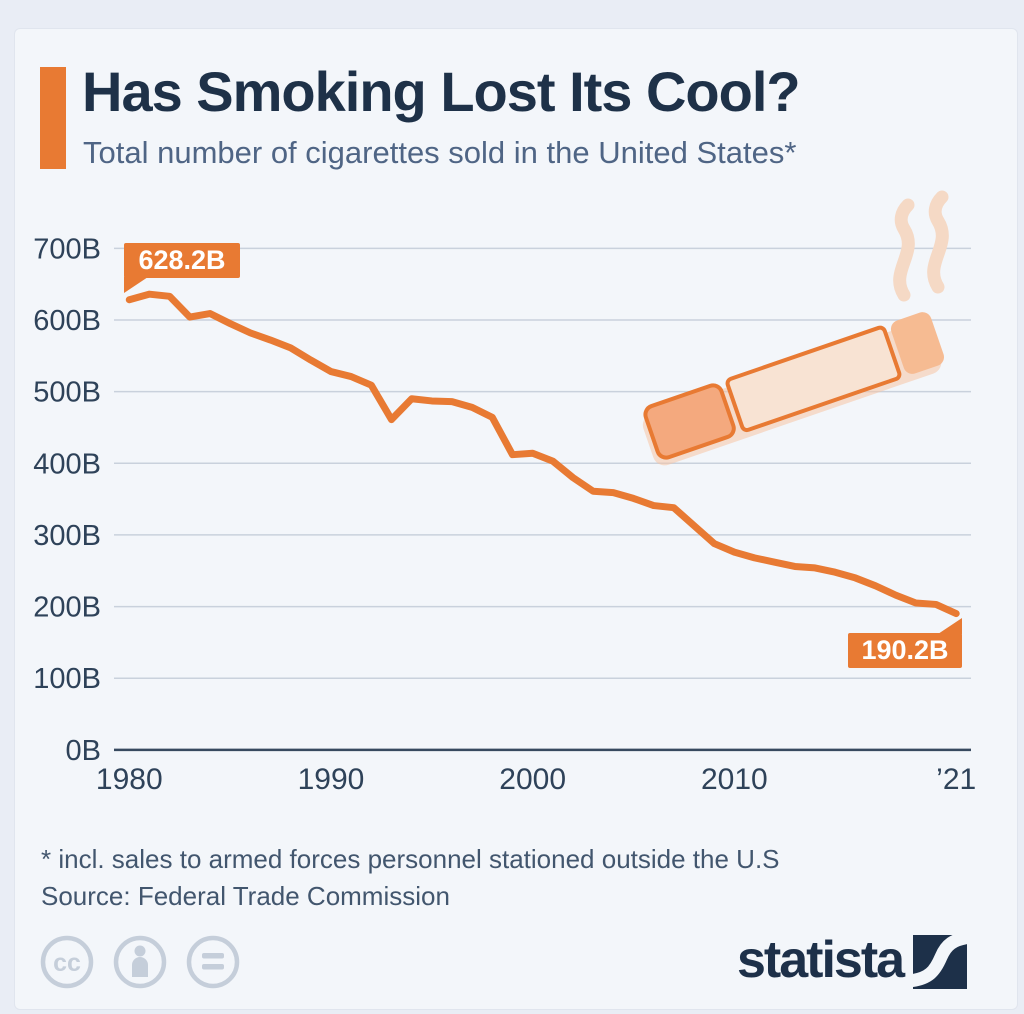 The width and height of the screenshot is (1024, 1014). What do you see at coordinates (921, 246) in the screenshot?
I see `smoke-icon` at bounding box center [921, 246].